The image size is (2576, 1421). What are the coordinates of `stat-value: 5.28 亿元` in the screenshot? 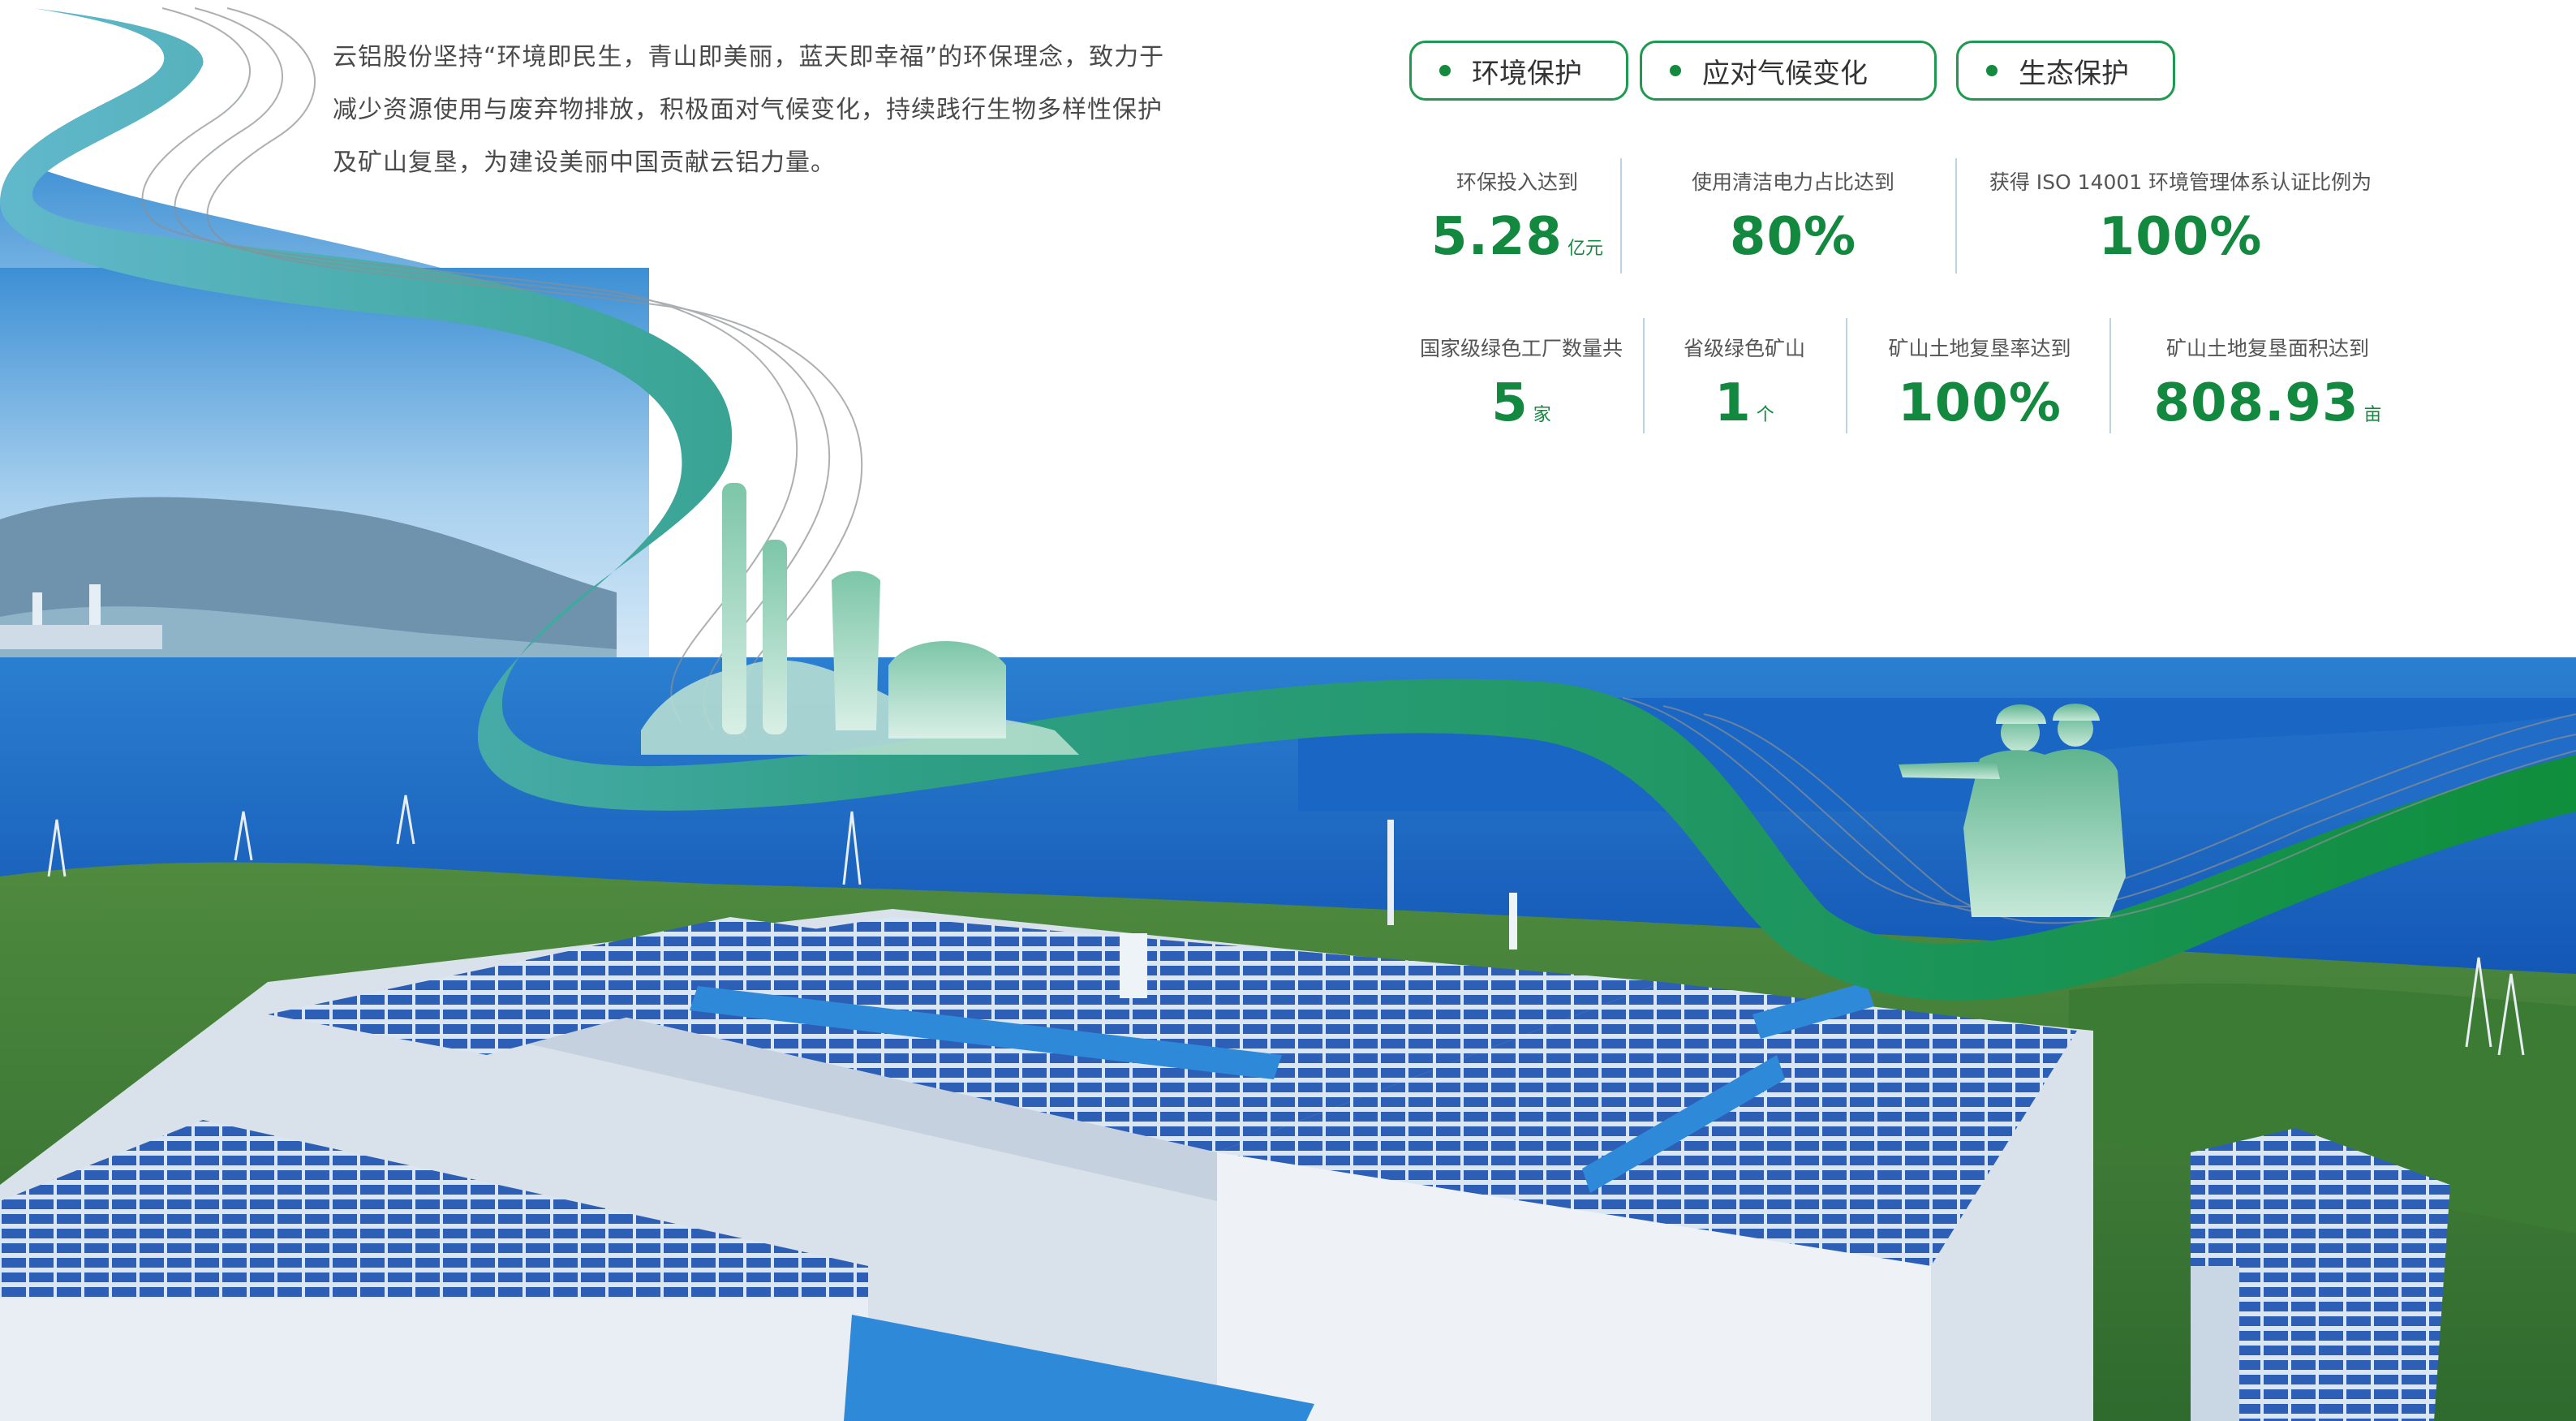 It's located at (1517, 237).